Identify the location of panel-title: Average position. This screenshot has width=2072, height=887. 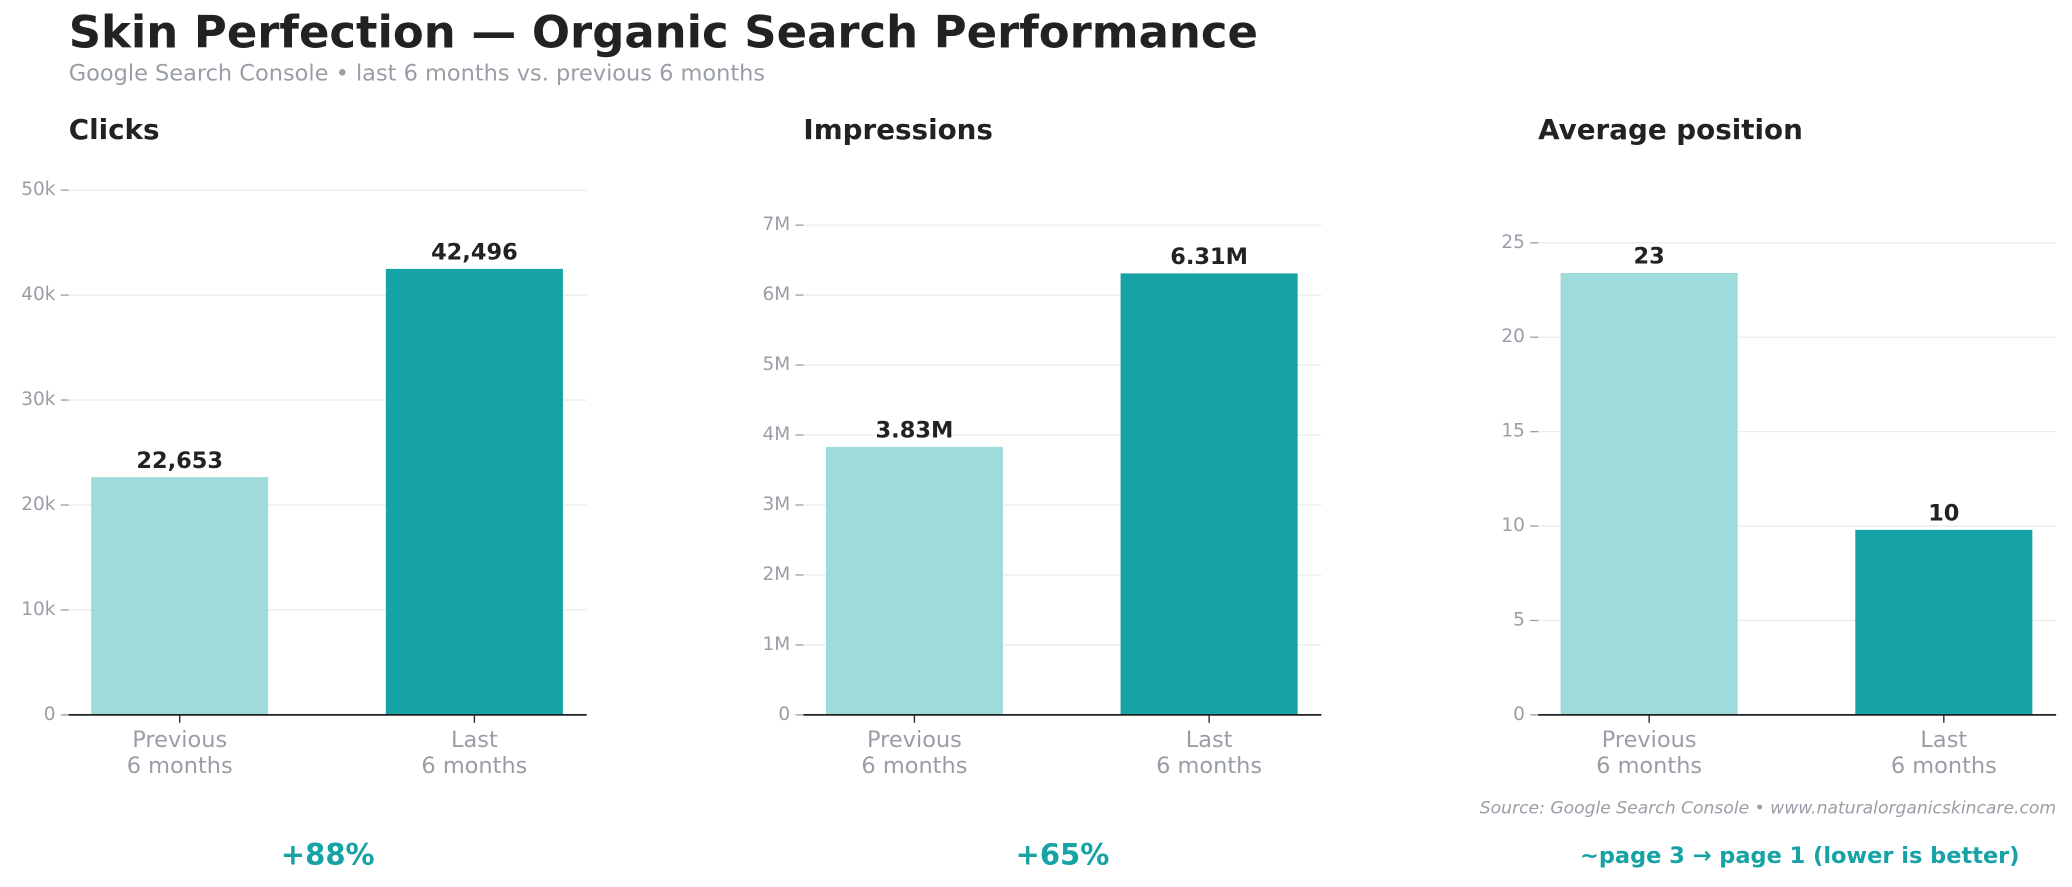
(1670, 129).